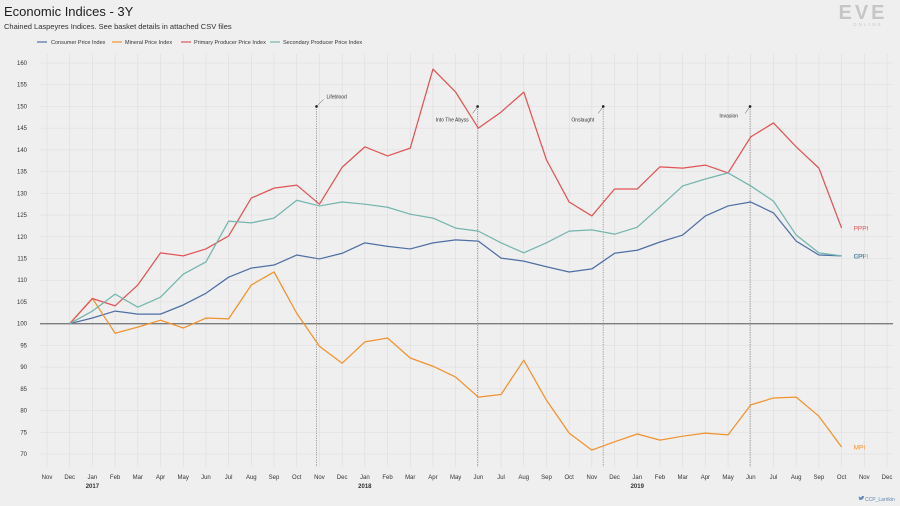  Describe the element at coordinates (860, 448) in the screenshot. I see `series-end-label-mpi: MPI` at that location.